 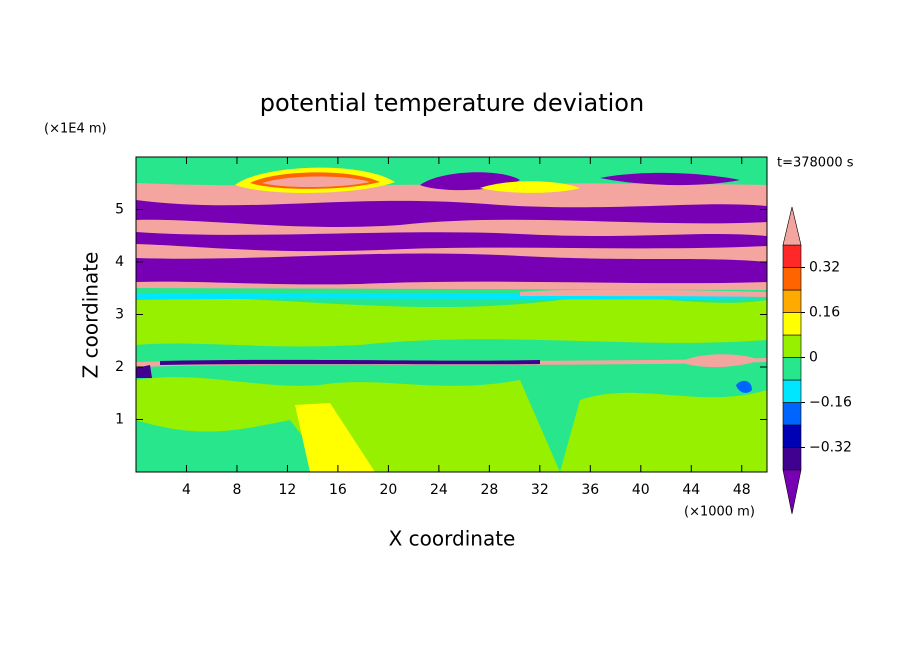 What do you see at coordinates (489, 490) in the screenshot?
I see `x-tick-label: 28` at bounding box center [489, 490].